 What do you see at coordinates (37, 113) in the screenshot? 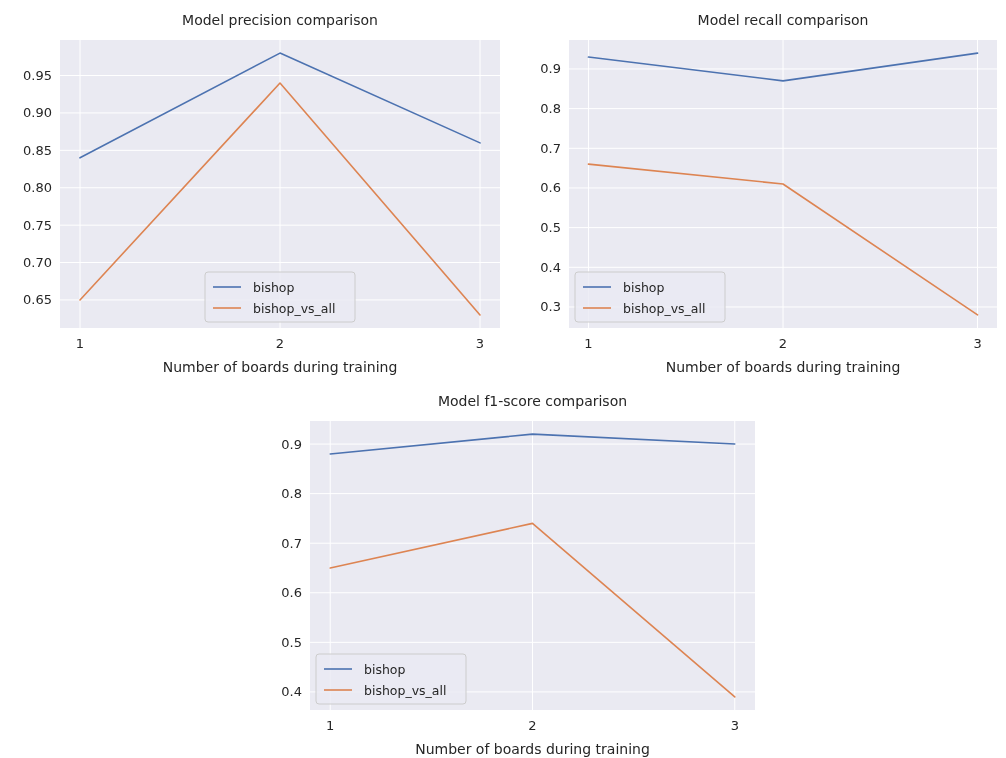
I see `y-tick-label: 0.90` at bounding box center [37, 113].